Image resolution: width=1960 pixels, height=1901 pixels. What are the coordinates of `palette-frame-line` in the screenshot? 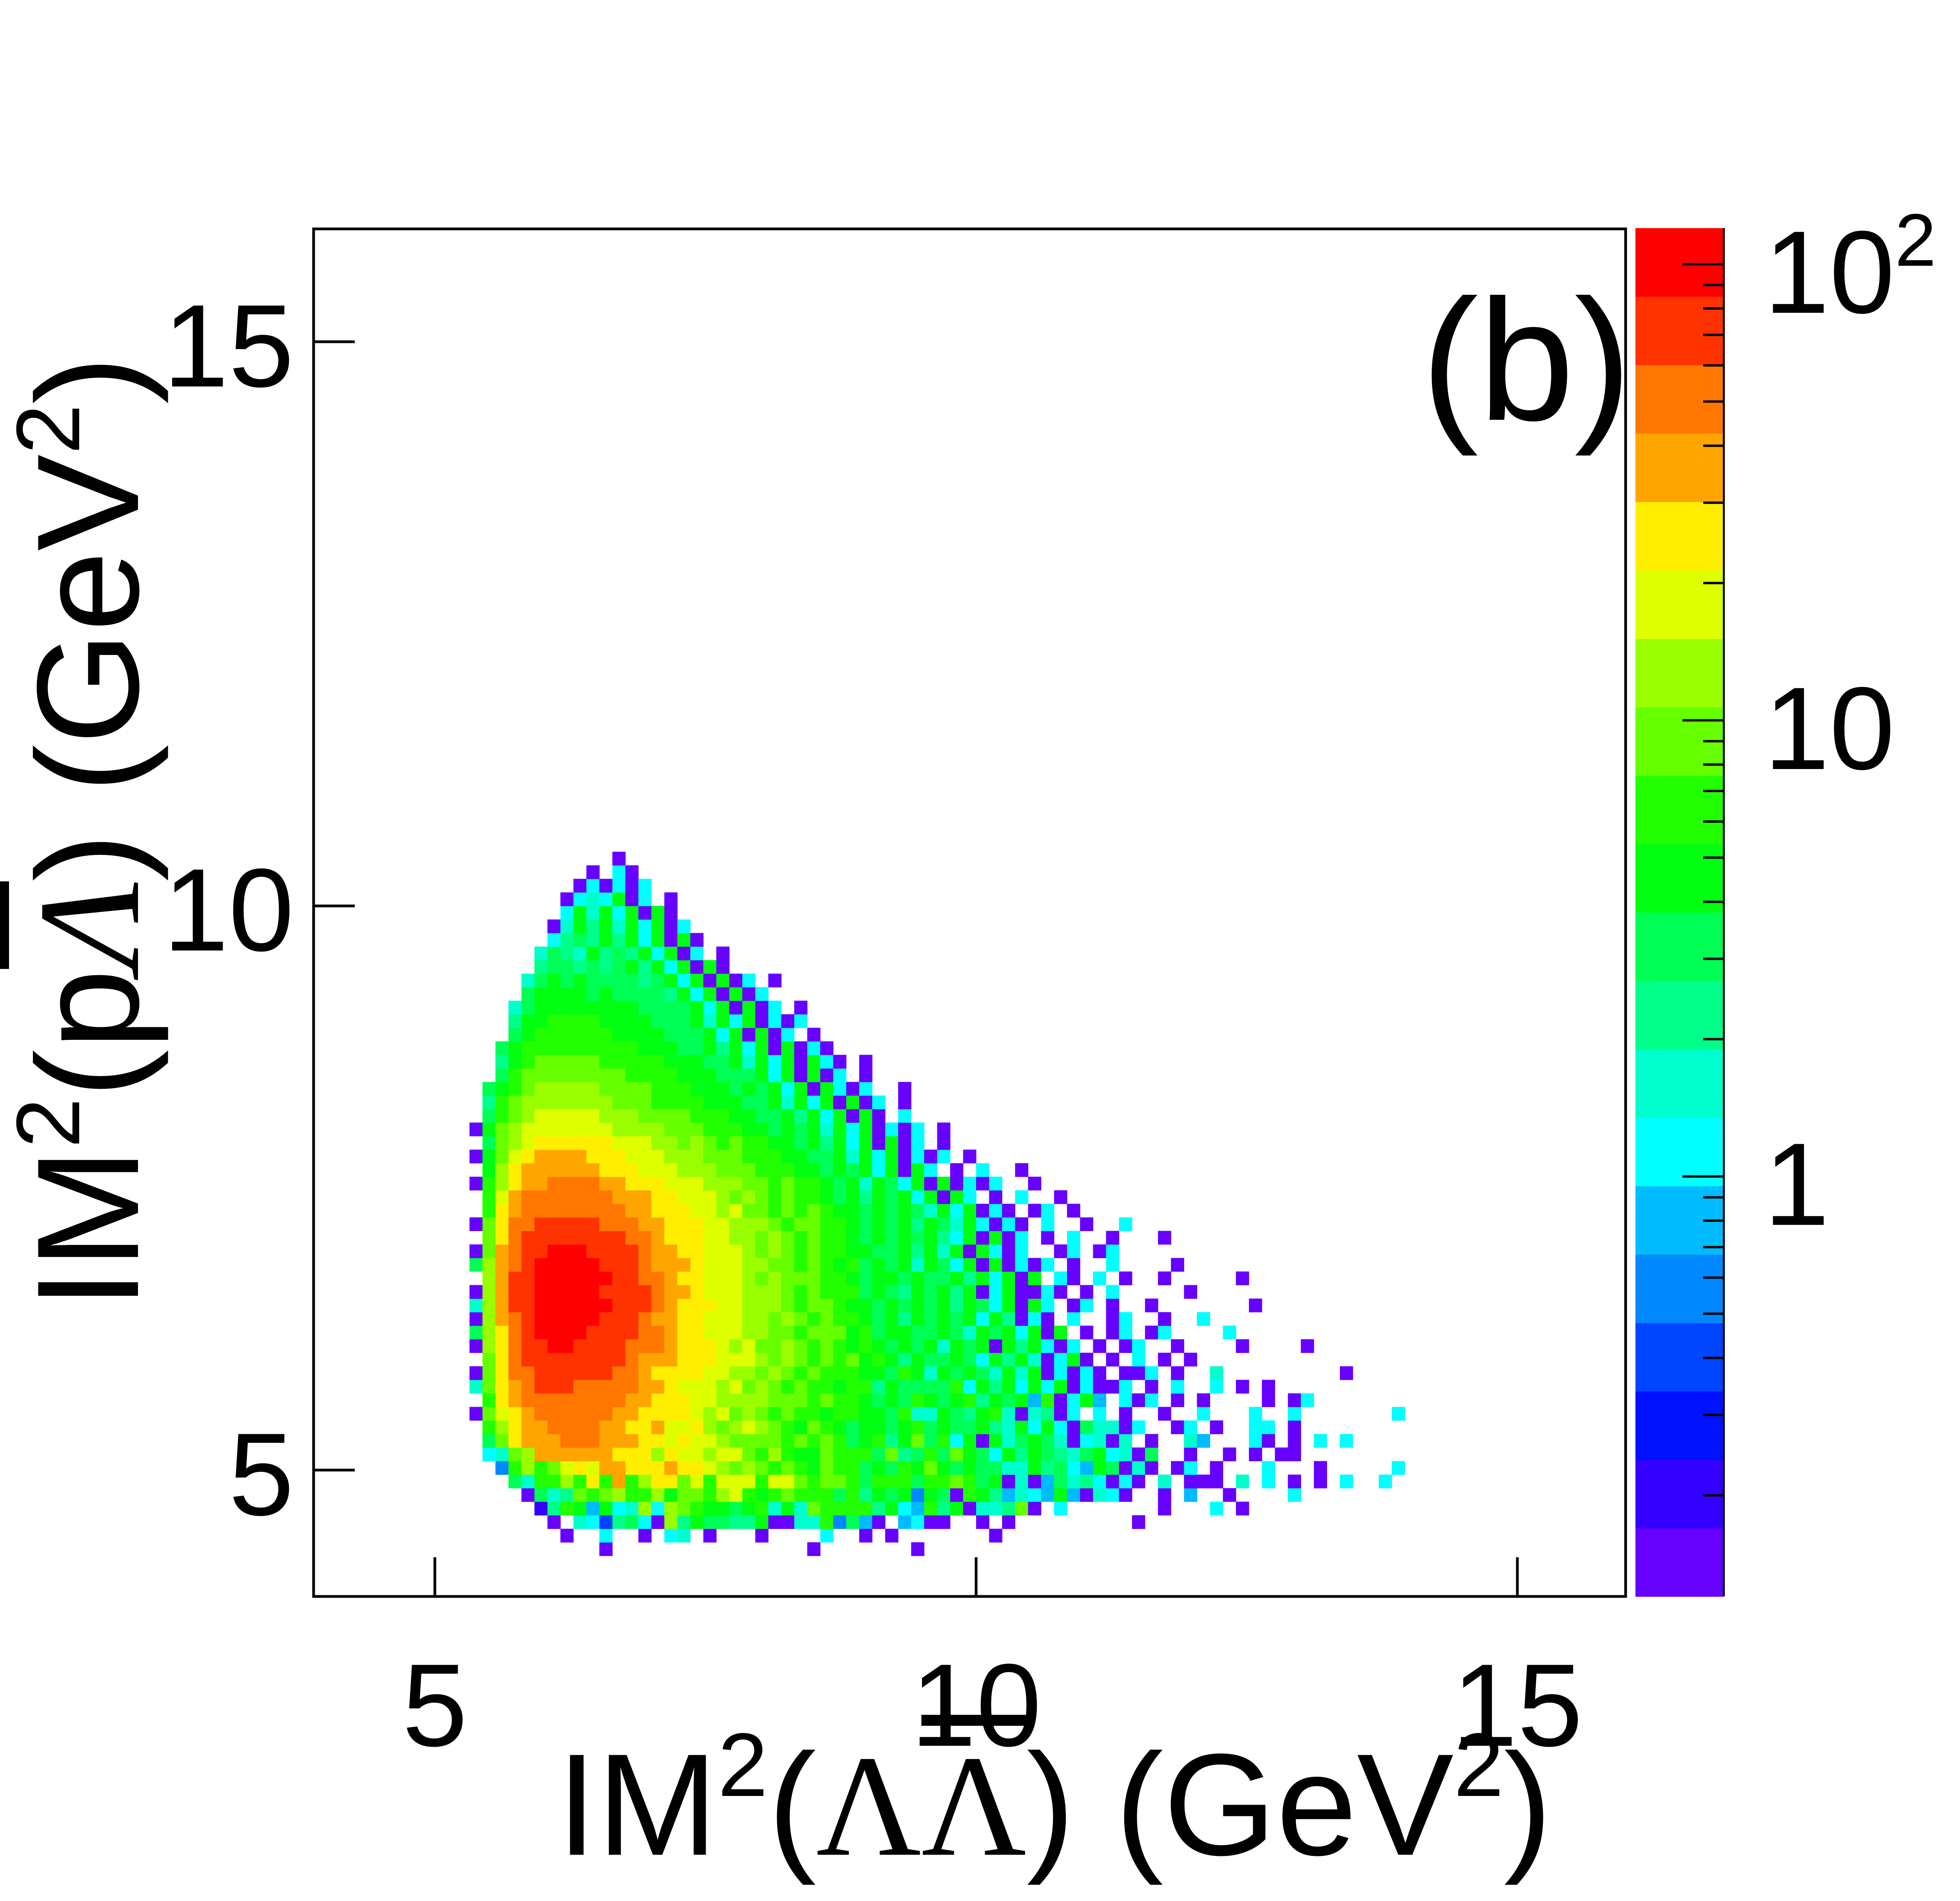 It's located at (1724, 912).